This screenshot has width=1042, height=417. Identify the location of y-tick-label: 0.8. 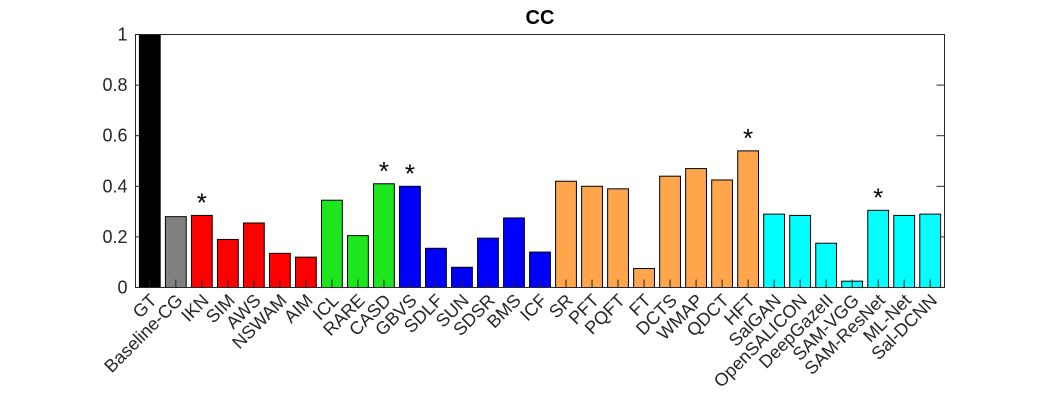
(114, 85).